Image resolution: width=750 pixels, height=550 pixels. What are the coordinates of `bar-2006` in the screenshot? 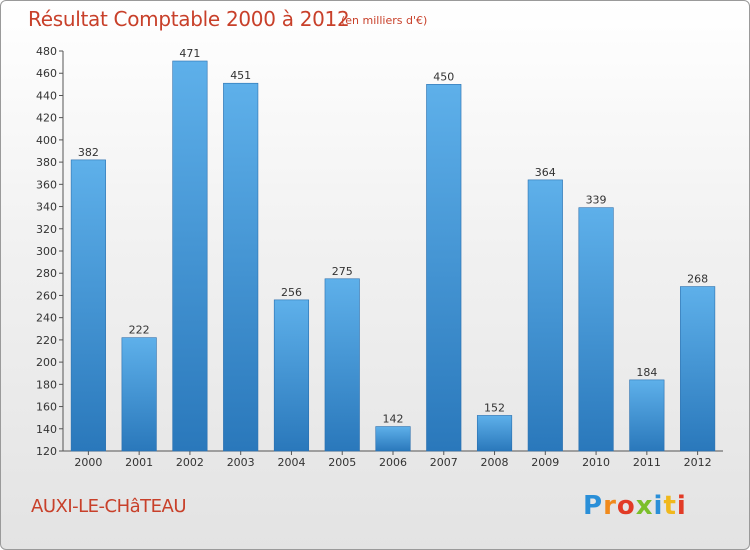 It's located at (393, 439).